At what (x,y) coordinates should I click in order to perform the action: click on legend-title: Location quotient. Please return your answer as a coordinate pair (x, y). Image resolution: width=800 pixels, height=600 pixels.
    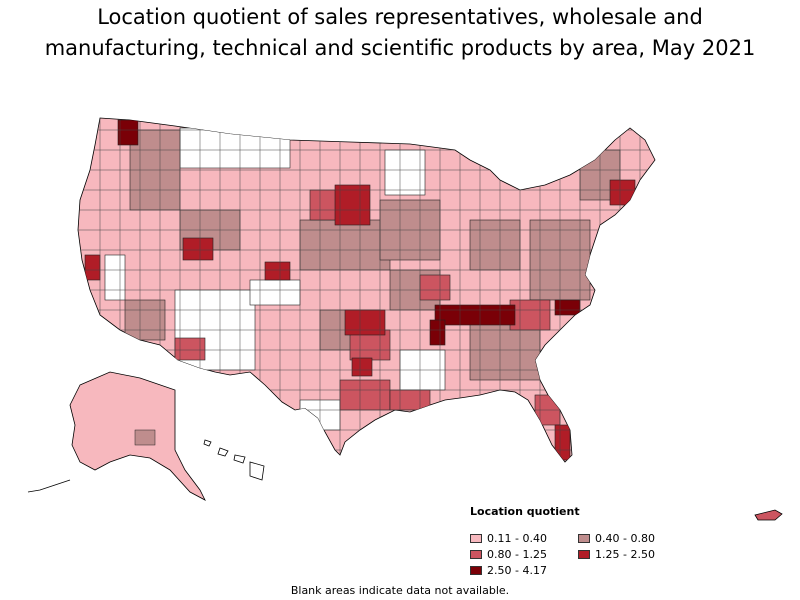
    Looking at the image, I should click on (525, 511).